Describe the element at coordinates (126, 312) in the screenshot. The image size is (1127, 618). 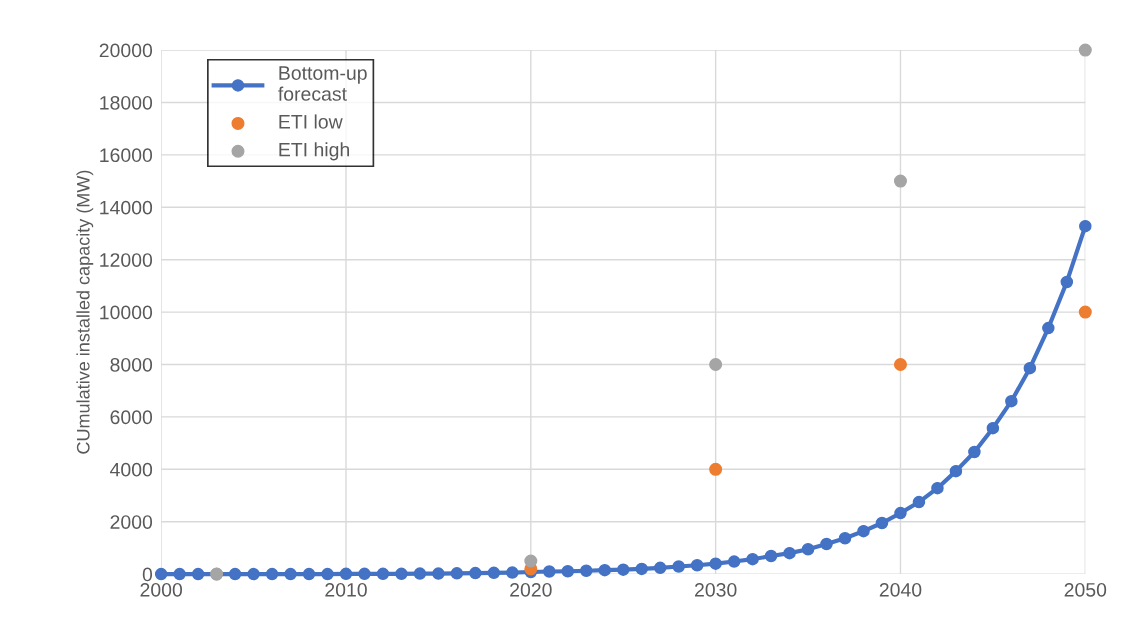
I see `y-tick-label: 10000` at that location.